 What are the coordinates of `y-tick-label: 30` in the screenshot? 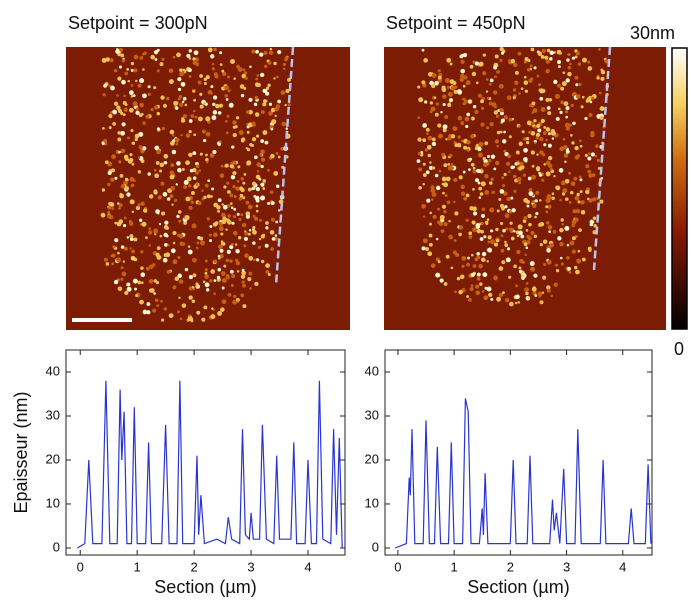 It's located at (53, 414).